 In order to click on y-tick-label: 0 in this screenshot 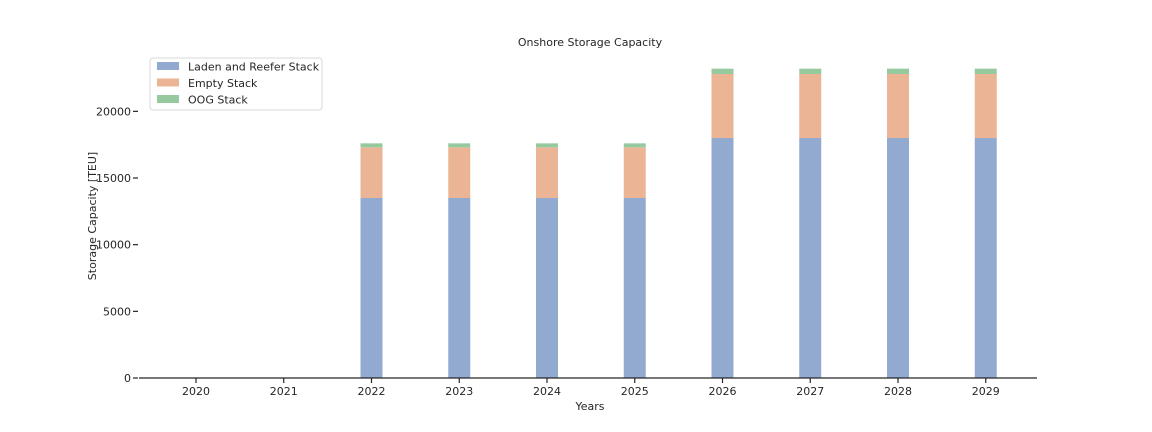, I will do `click(127, 378)`.